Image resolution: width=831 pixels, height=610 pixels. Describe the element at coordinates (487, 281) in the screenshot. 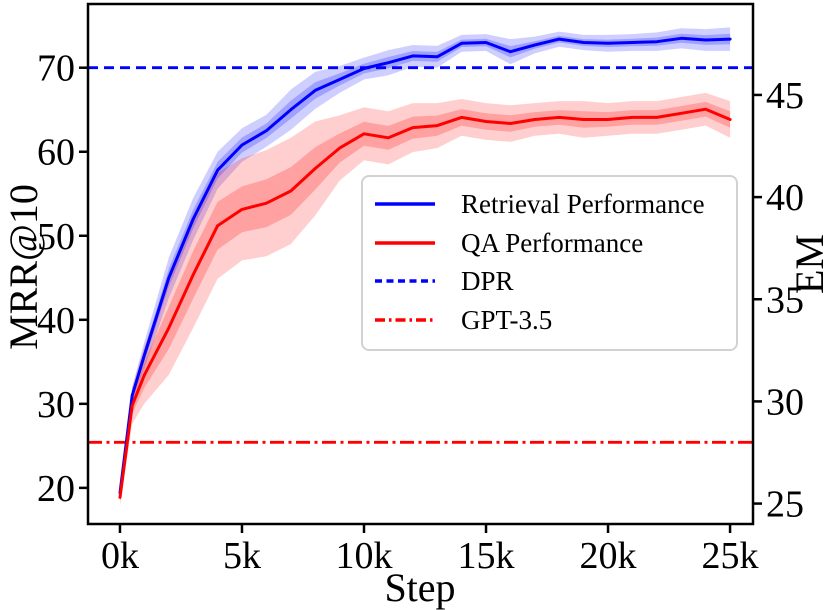

I see `legend-label: DPR` at that location.